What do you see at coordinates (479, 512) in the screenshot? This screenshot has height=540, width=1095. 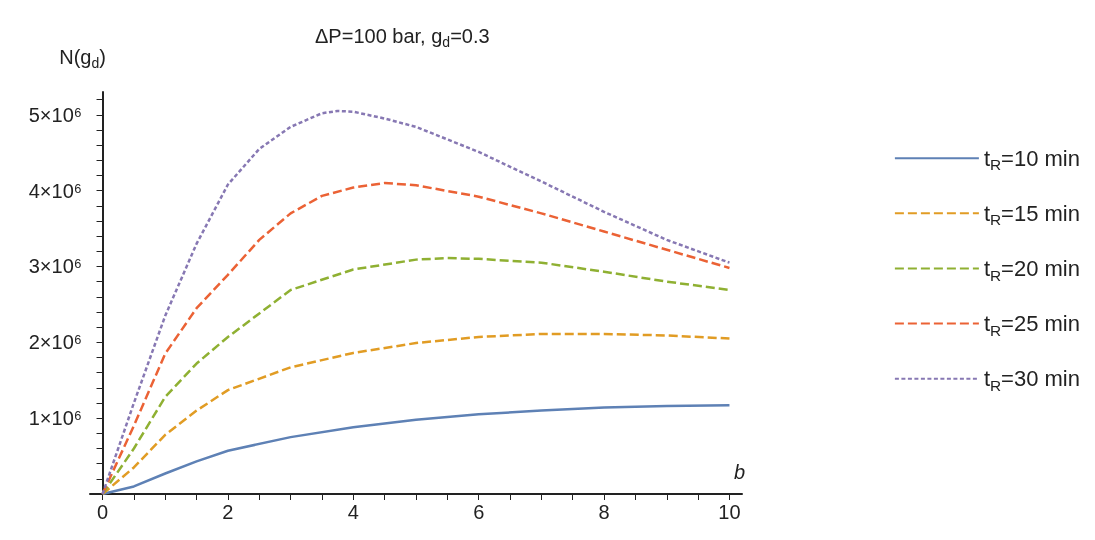 I see `x-tick-label: 6` at bounding box center [479, 512].